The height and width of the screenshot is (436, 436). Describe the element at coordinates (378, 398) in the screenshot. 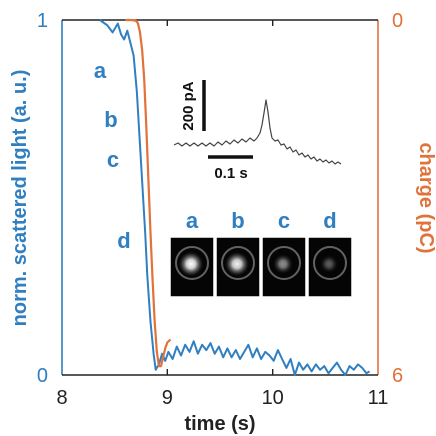

I see `x-tick-label: 11` at that location.